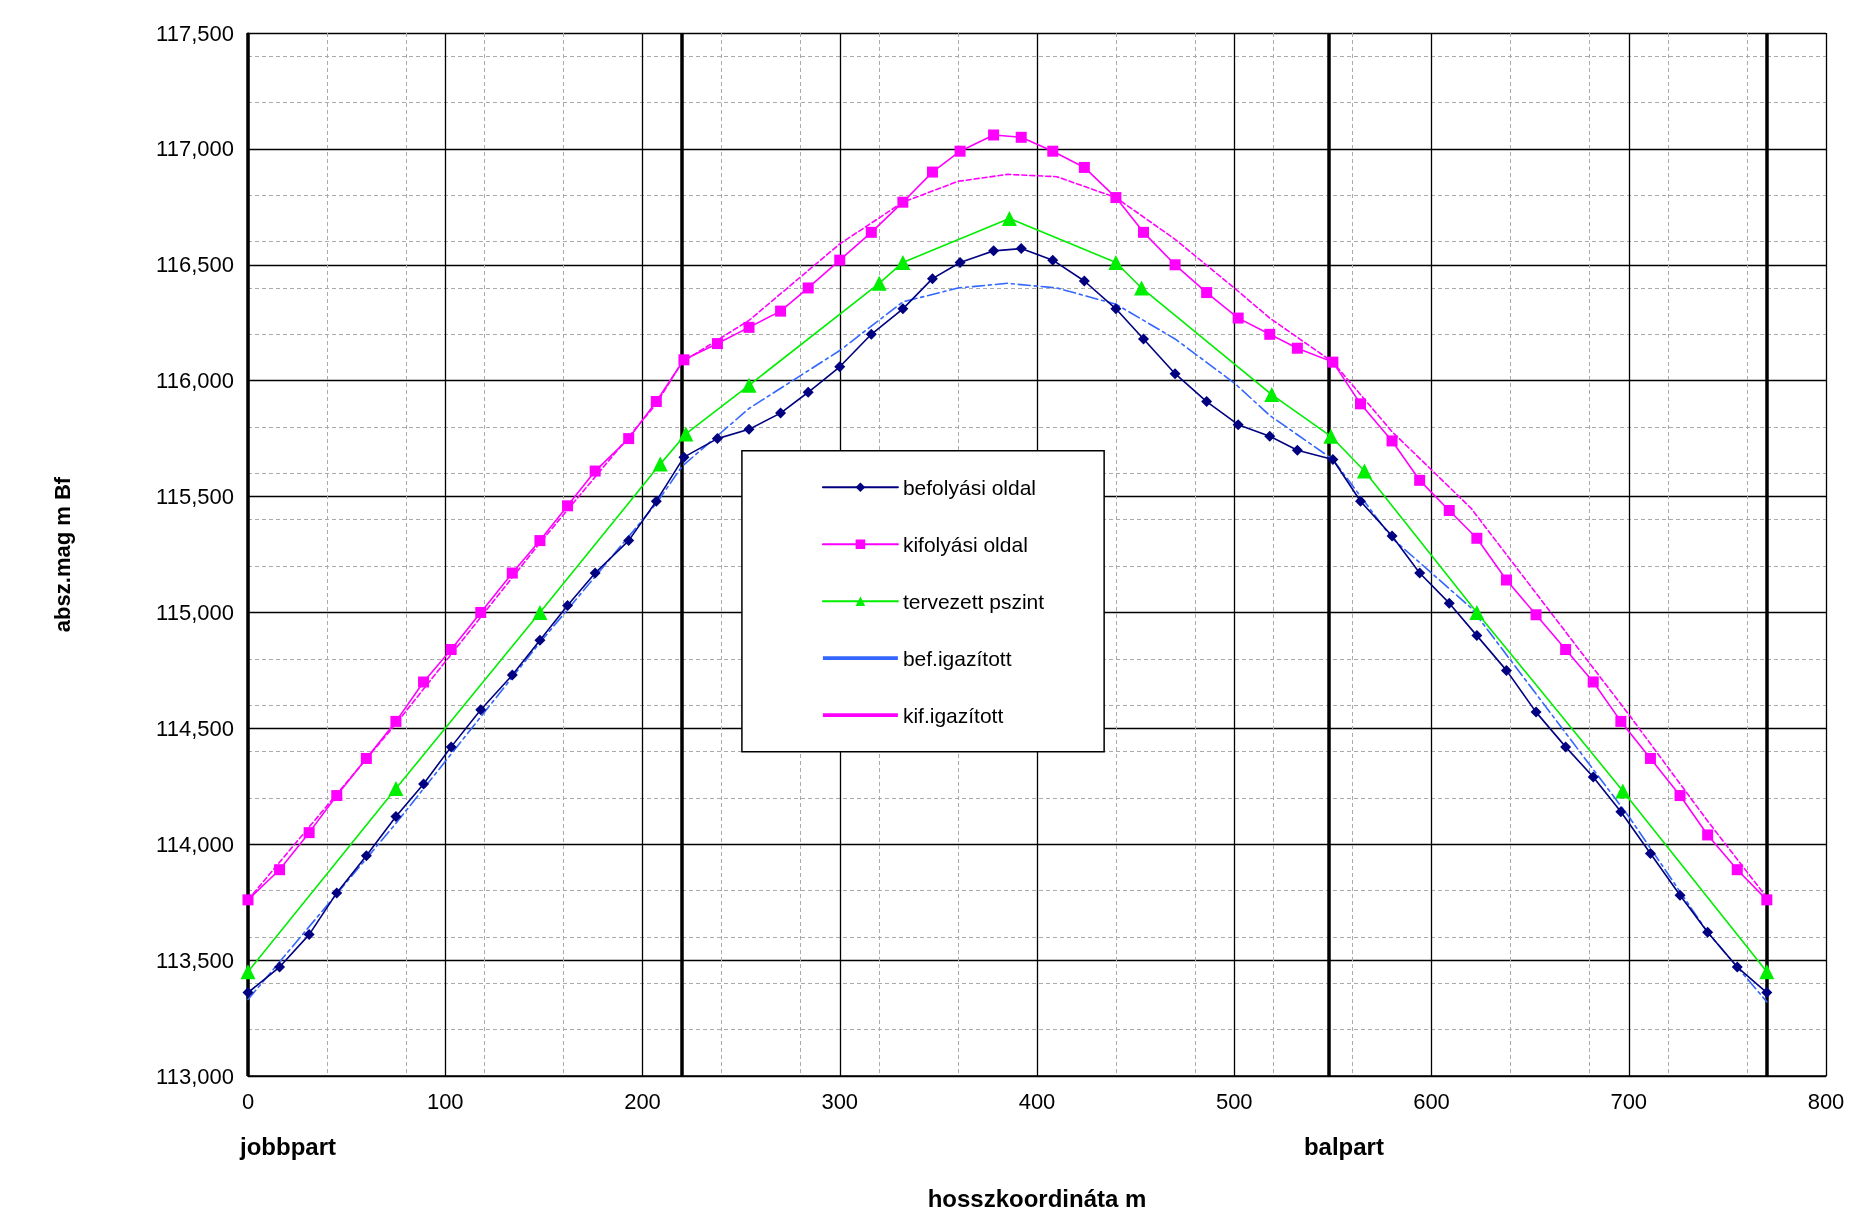 This screenshot has height=1229, width=1874. Describe the element at coordinates (965, 544) in the screenshot. I see `legend-label: kifolyási oldal` at that location.